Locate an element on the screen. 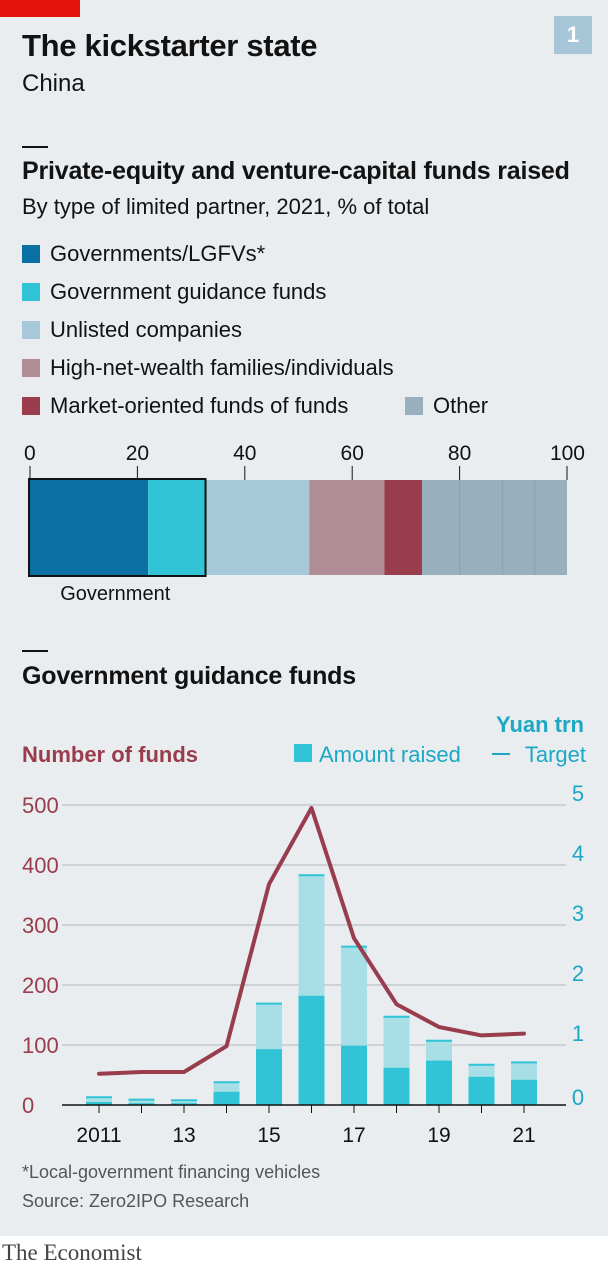 Image resolution: width=608 pixels, height=1270 pixels. y-right-tick-label: 3 is located at coordinates (578, 913).